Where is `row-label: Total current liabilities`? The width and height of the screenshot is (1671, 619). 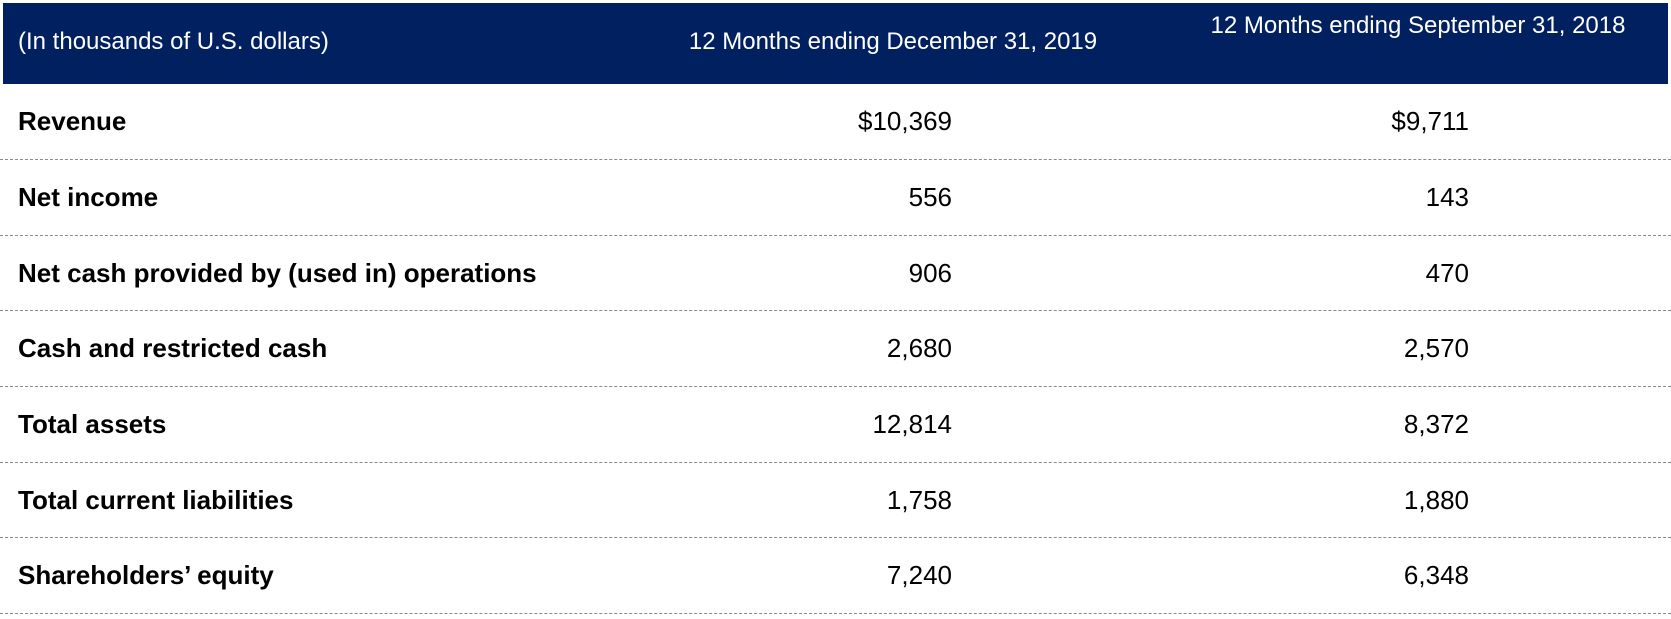
row-label: Total current liabilities is located at coordinates (156, 500).